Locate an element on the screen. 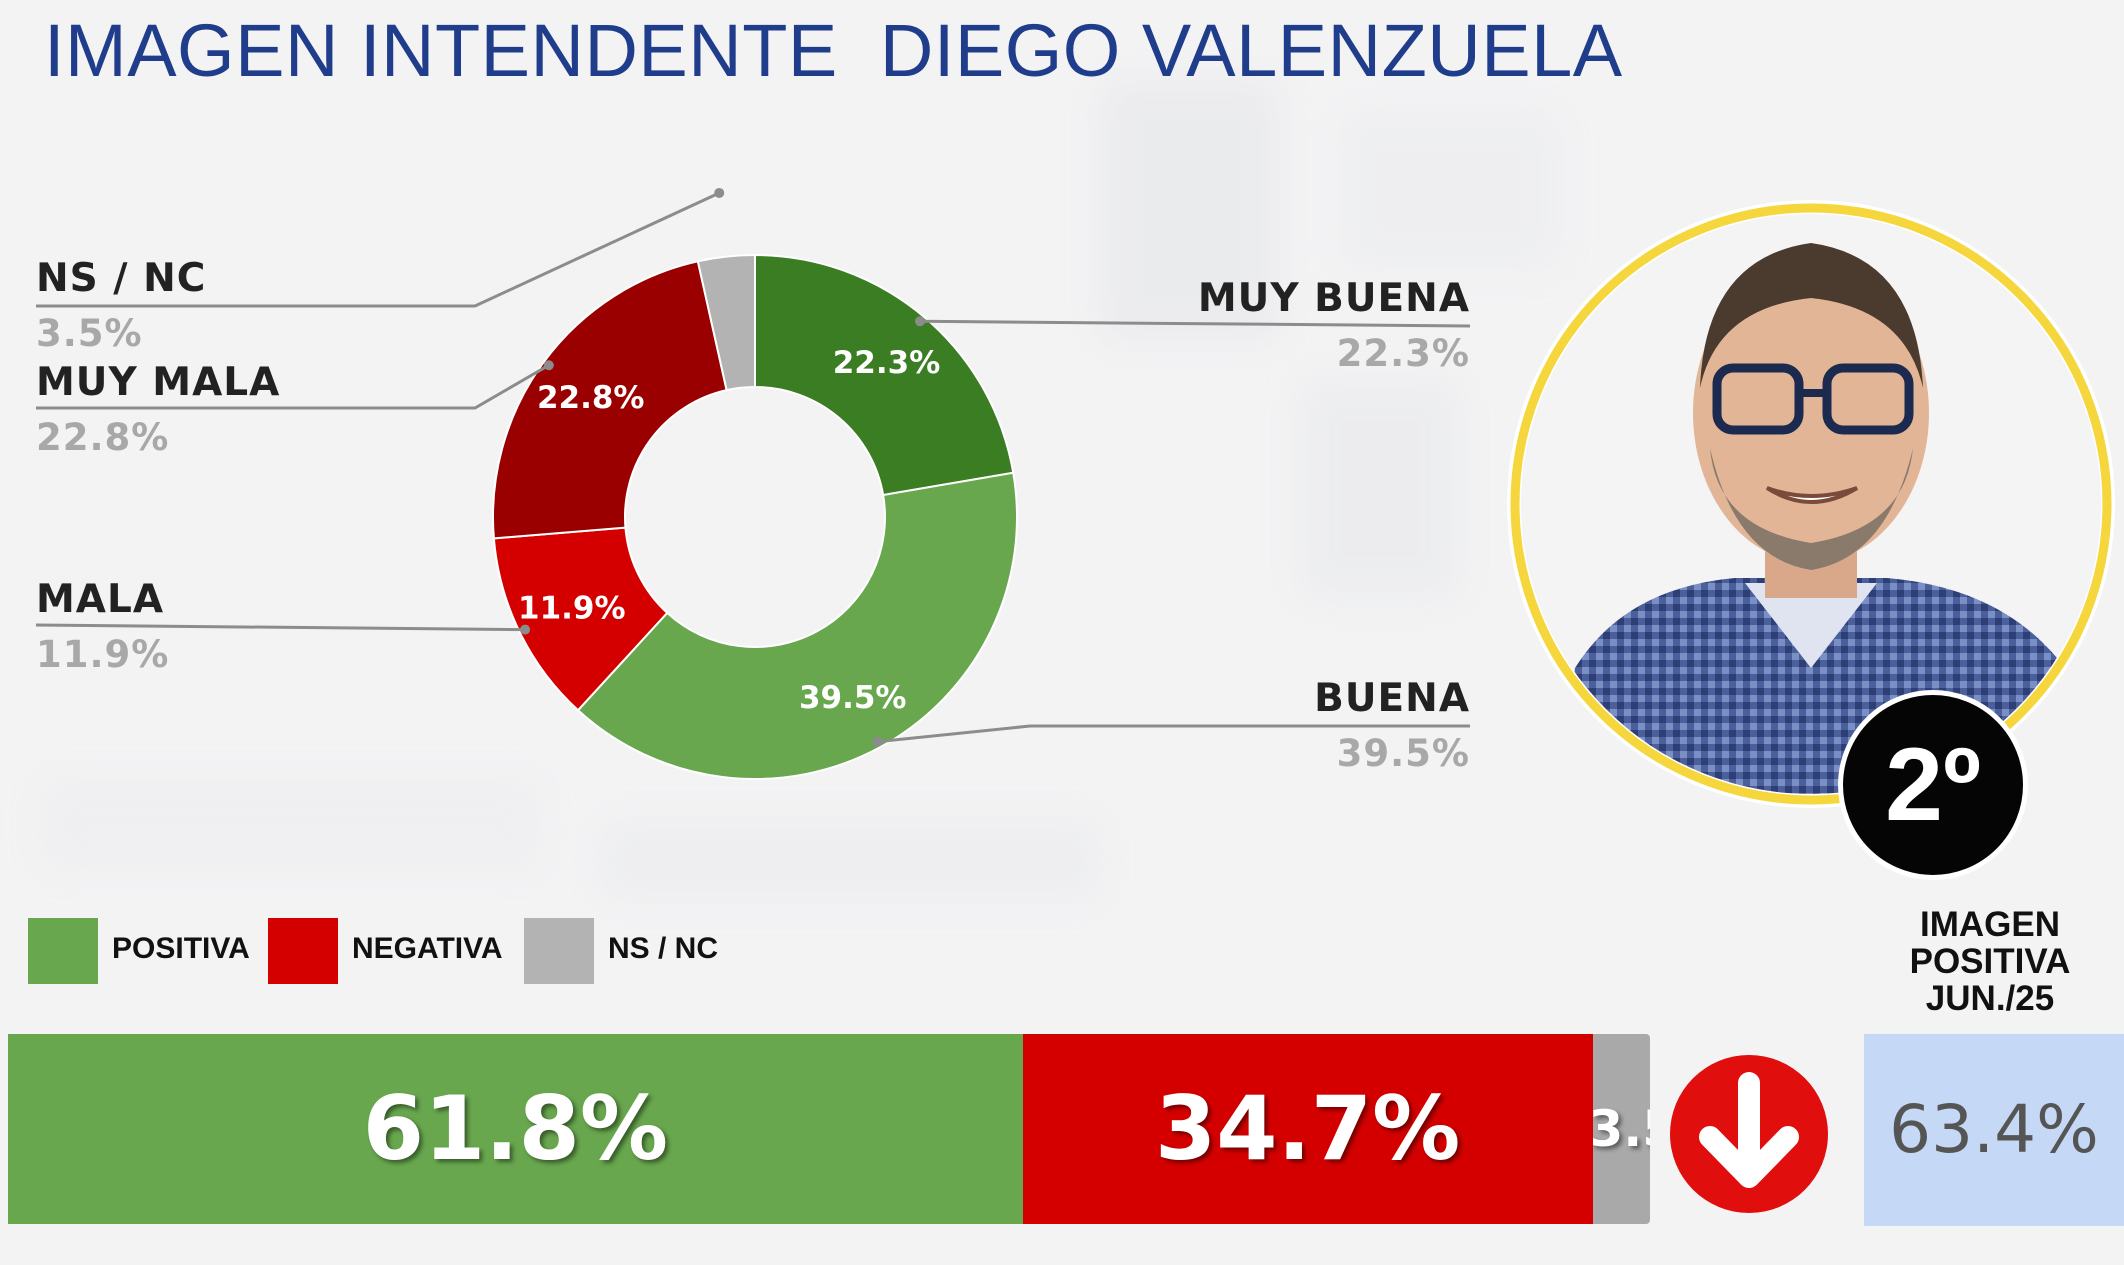 This screenshot has width=2124, height=1265. donut-label-buena: 39.5% is located at coordinates (853, 698).